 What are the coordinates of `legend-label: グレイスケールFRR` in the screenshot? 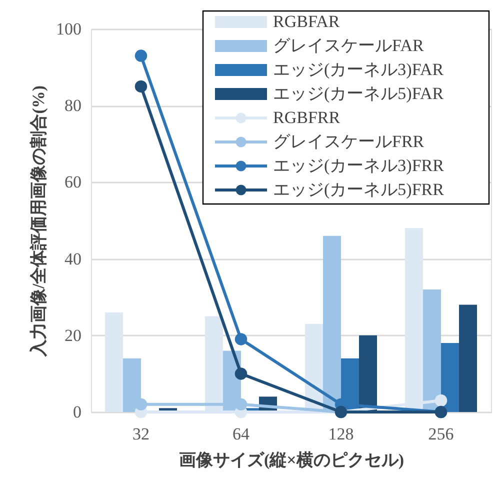 It's located at (349, 141).